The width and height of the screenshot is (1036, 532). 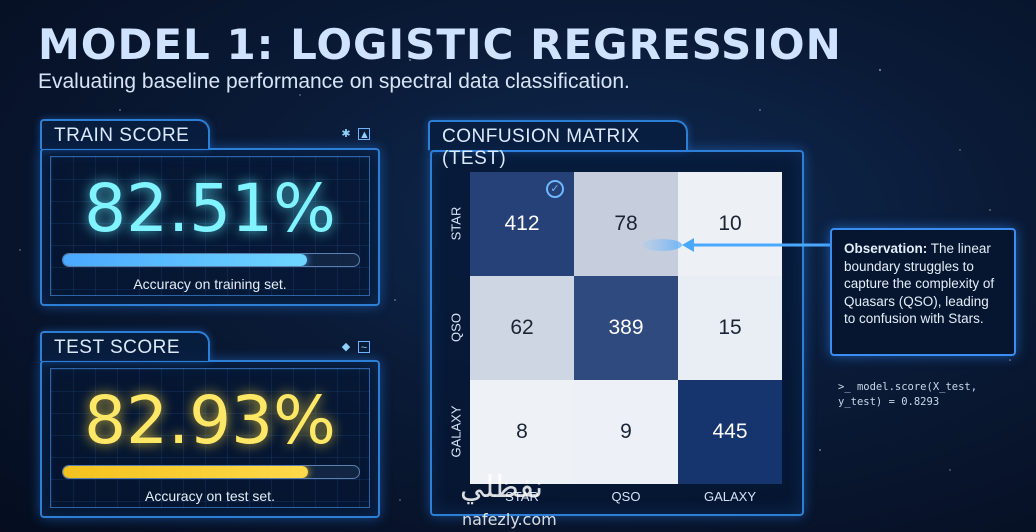 I want to click on matrix-cell-qso-galaxy: 15, so click(x=730, y=328).